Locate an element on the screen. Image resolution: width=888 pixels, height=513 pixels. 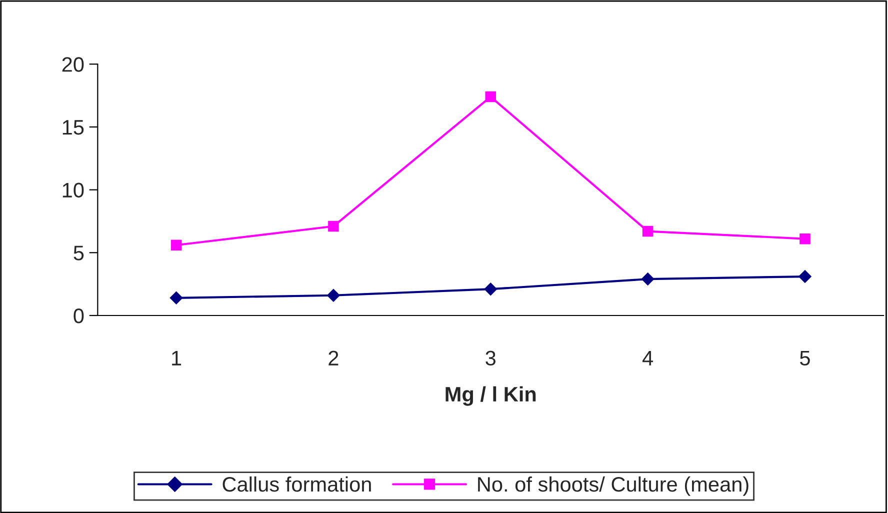
y-tick-label: 20 is located at coordinates (73, 64).